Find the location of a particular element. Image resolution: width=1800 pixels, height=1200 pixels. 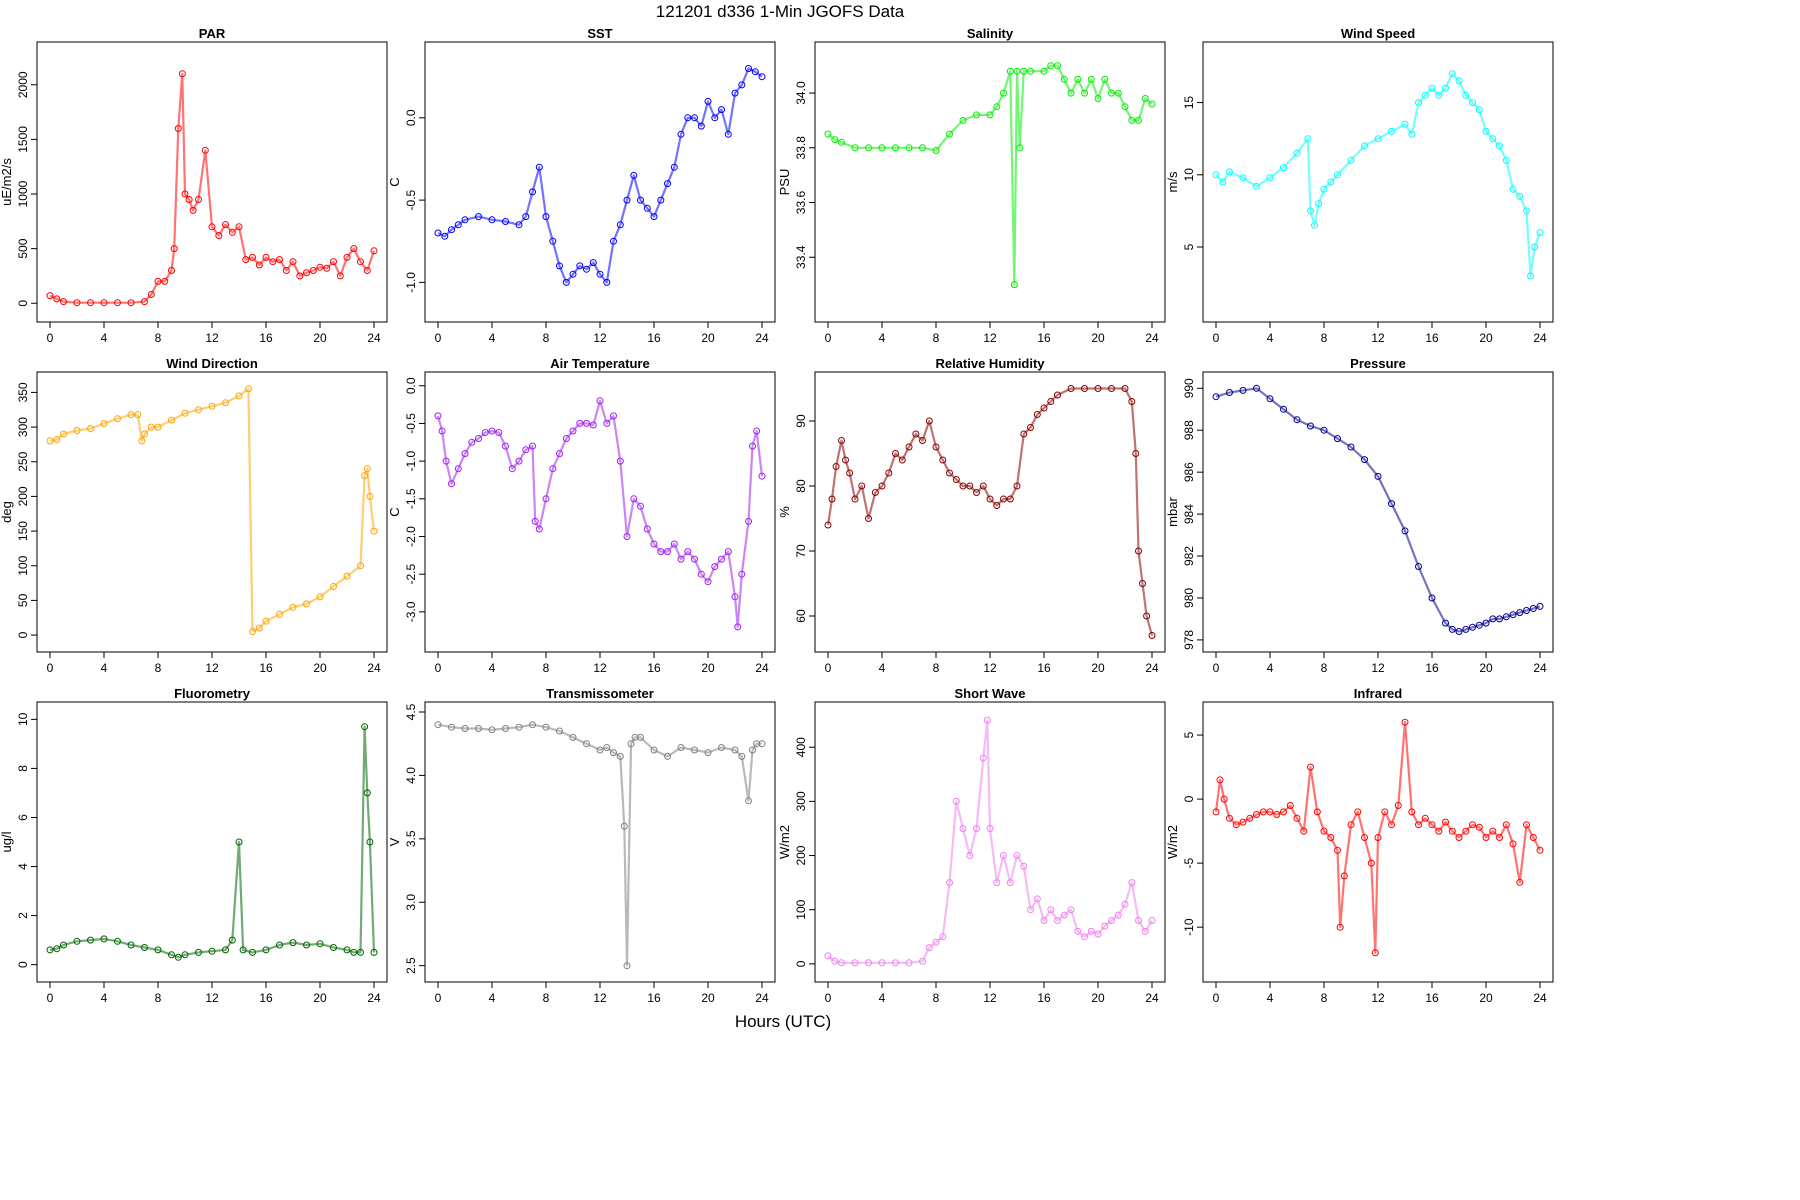

y-axis-label: m/s is located at coordinates (1172, 181).